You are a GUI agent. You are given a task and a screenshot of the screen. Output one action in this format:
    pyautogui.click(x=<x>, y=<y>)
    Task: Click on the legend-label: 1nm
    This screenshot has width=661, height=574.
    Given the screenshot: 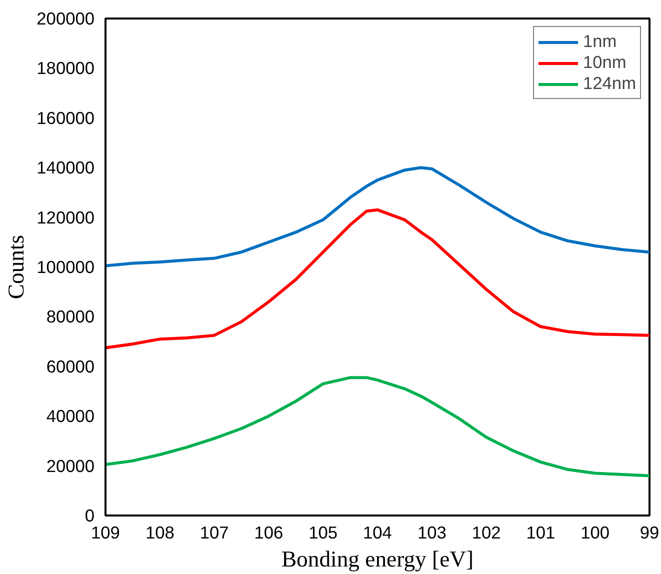 What is the action you would take?
    pyautogui.click(x=600, y=41)
    